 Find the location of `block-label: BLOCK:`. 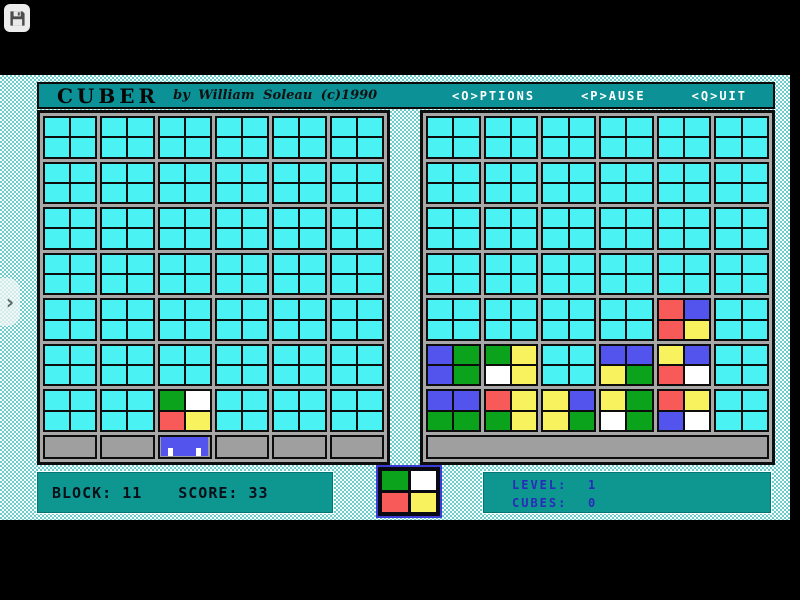

block-label: BLOCK: is located at coordinates (82, 492).